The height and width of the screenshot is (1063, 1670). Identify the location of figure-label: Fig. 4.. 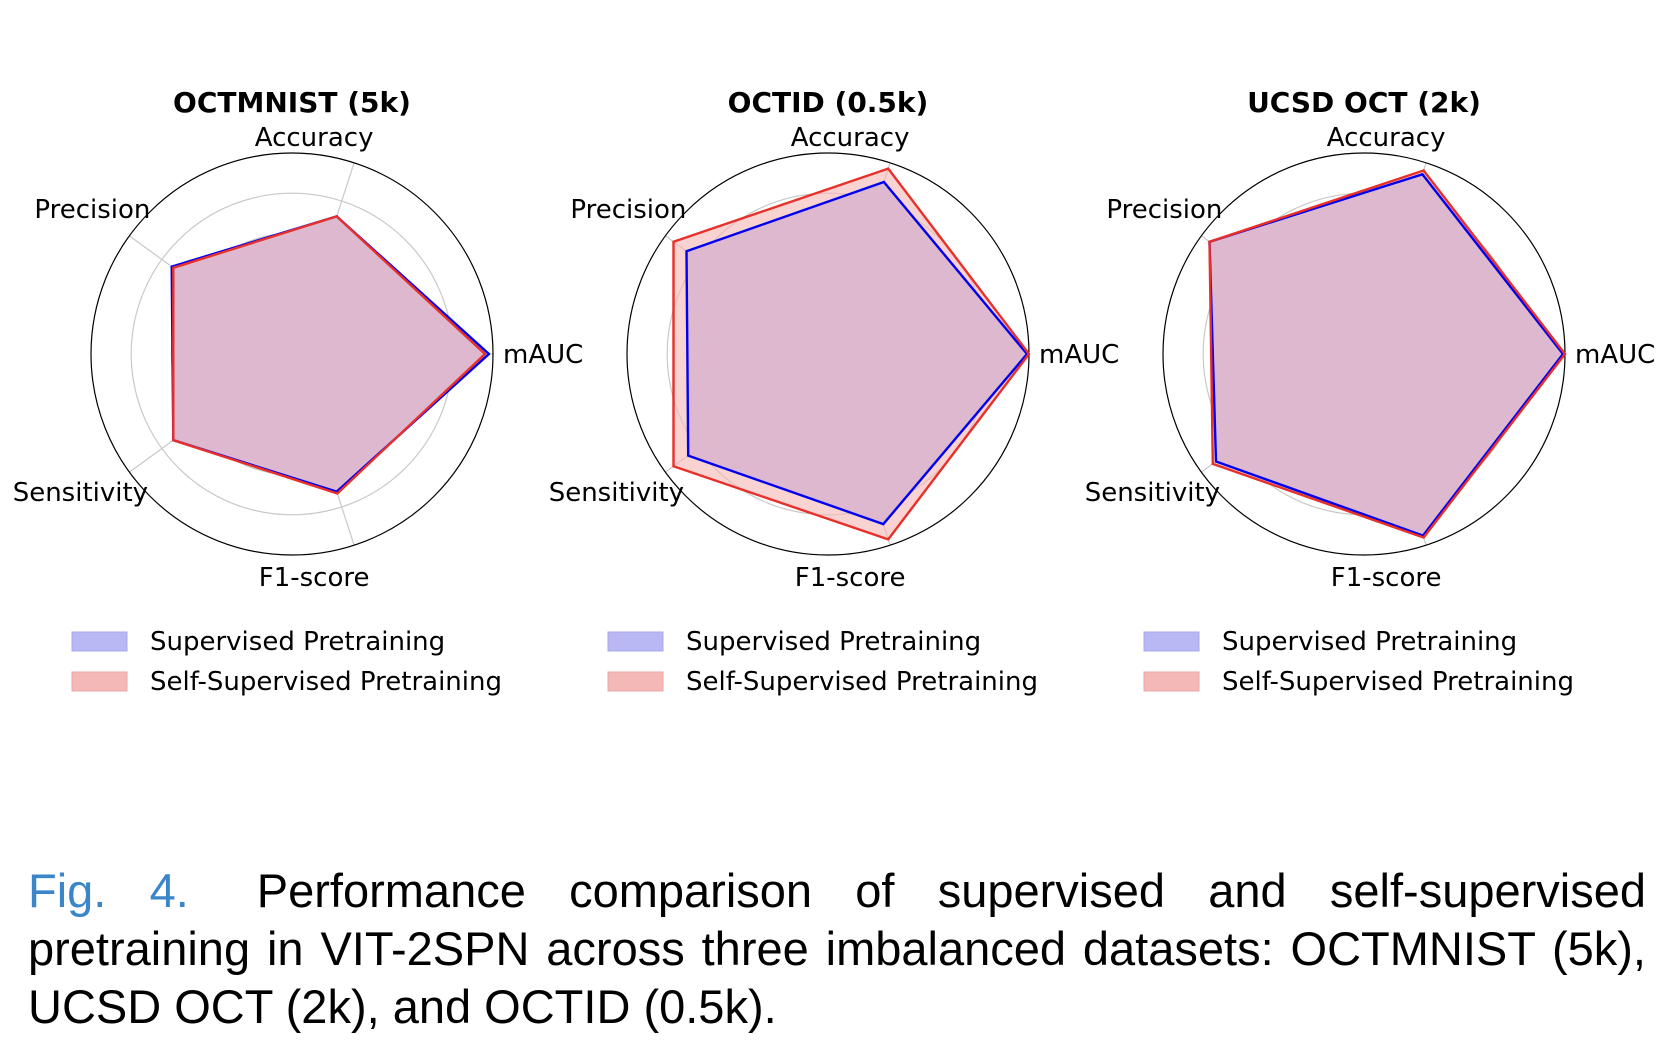
(108, 890).